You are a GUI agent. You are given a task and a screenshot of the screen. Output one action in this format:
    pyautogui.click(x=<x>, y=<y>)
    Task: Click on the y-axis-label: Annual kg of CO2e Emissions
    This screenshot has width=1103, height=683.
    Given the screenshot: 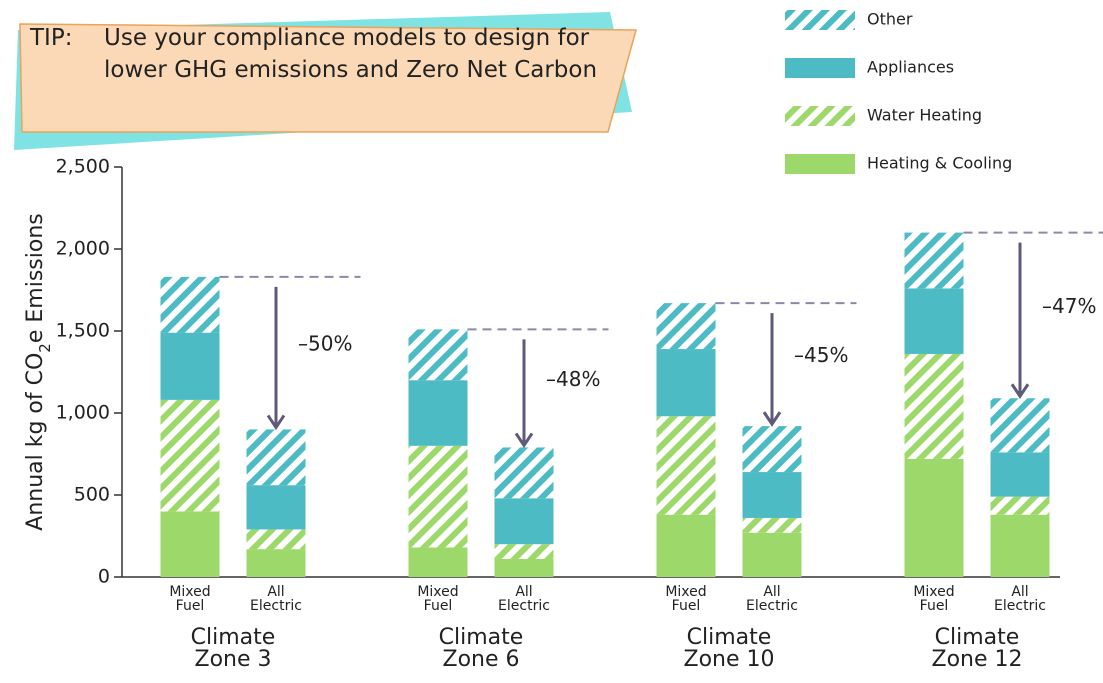 What is the action you would take?
    pyautogui.click(x=38, y=371)
    